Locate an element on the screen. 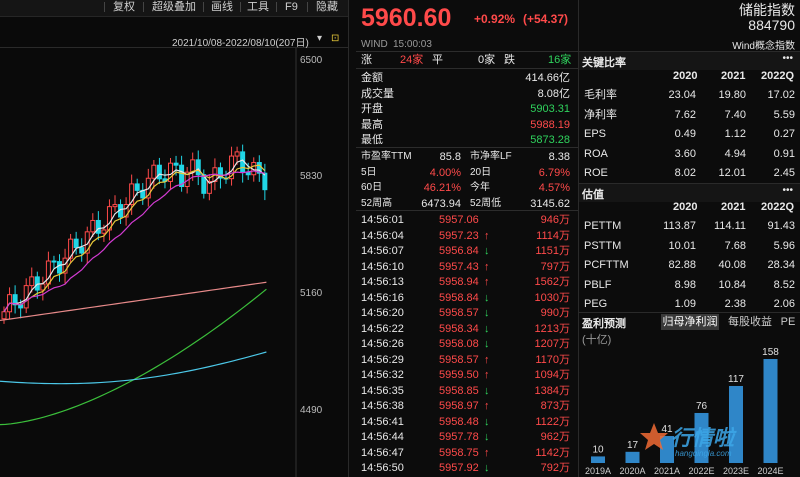 The width and height of the screenshot is (800, 477). lock-icon: ⊡ is located at coordinates (335, 38).